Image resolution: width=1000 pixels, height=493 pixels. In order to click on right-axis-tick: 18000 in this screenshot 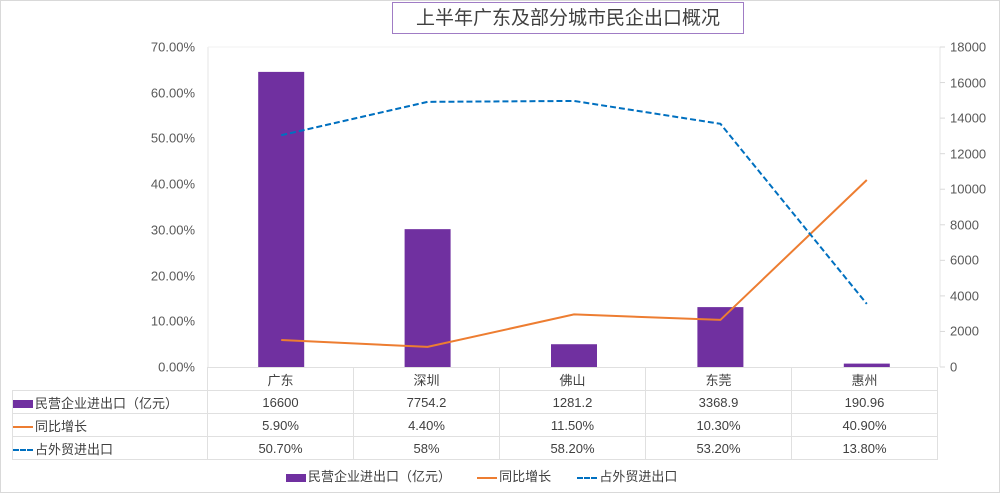, I will do `click(968, 47)`.